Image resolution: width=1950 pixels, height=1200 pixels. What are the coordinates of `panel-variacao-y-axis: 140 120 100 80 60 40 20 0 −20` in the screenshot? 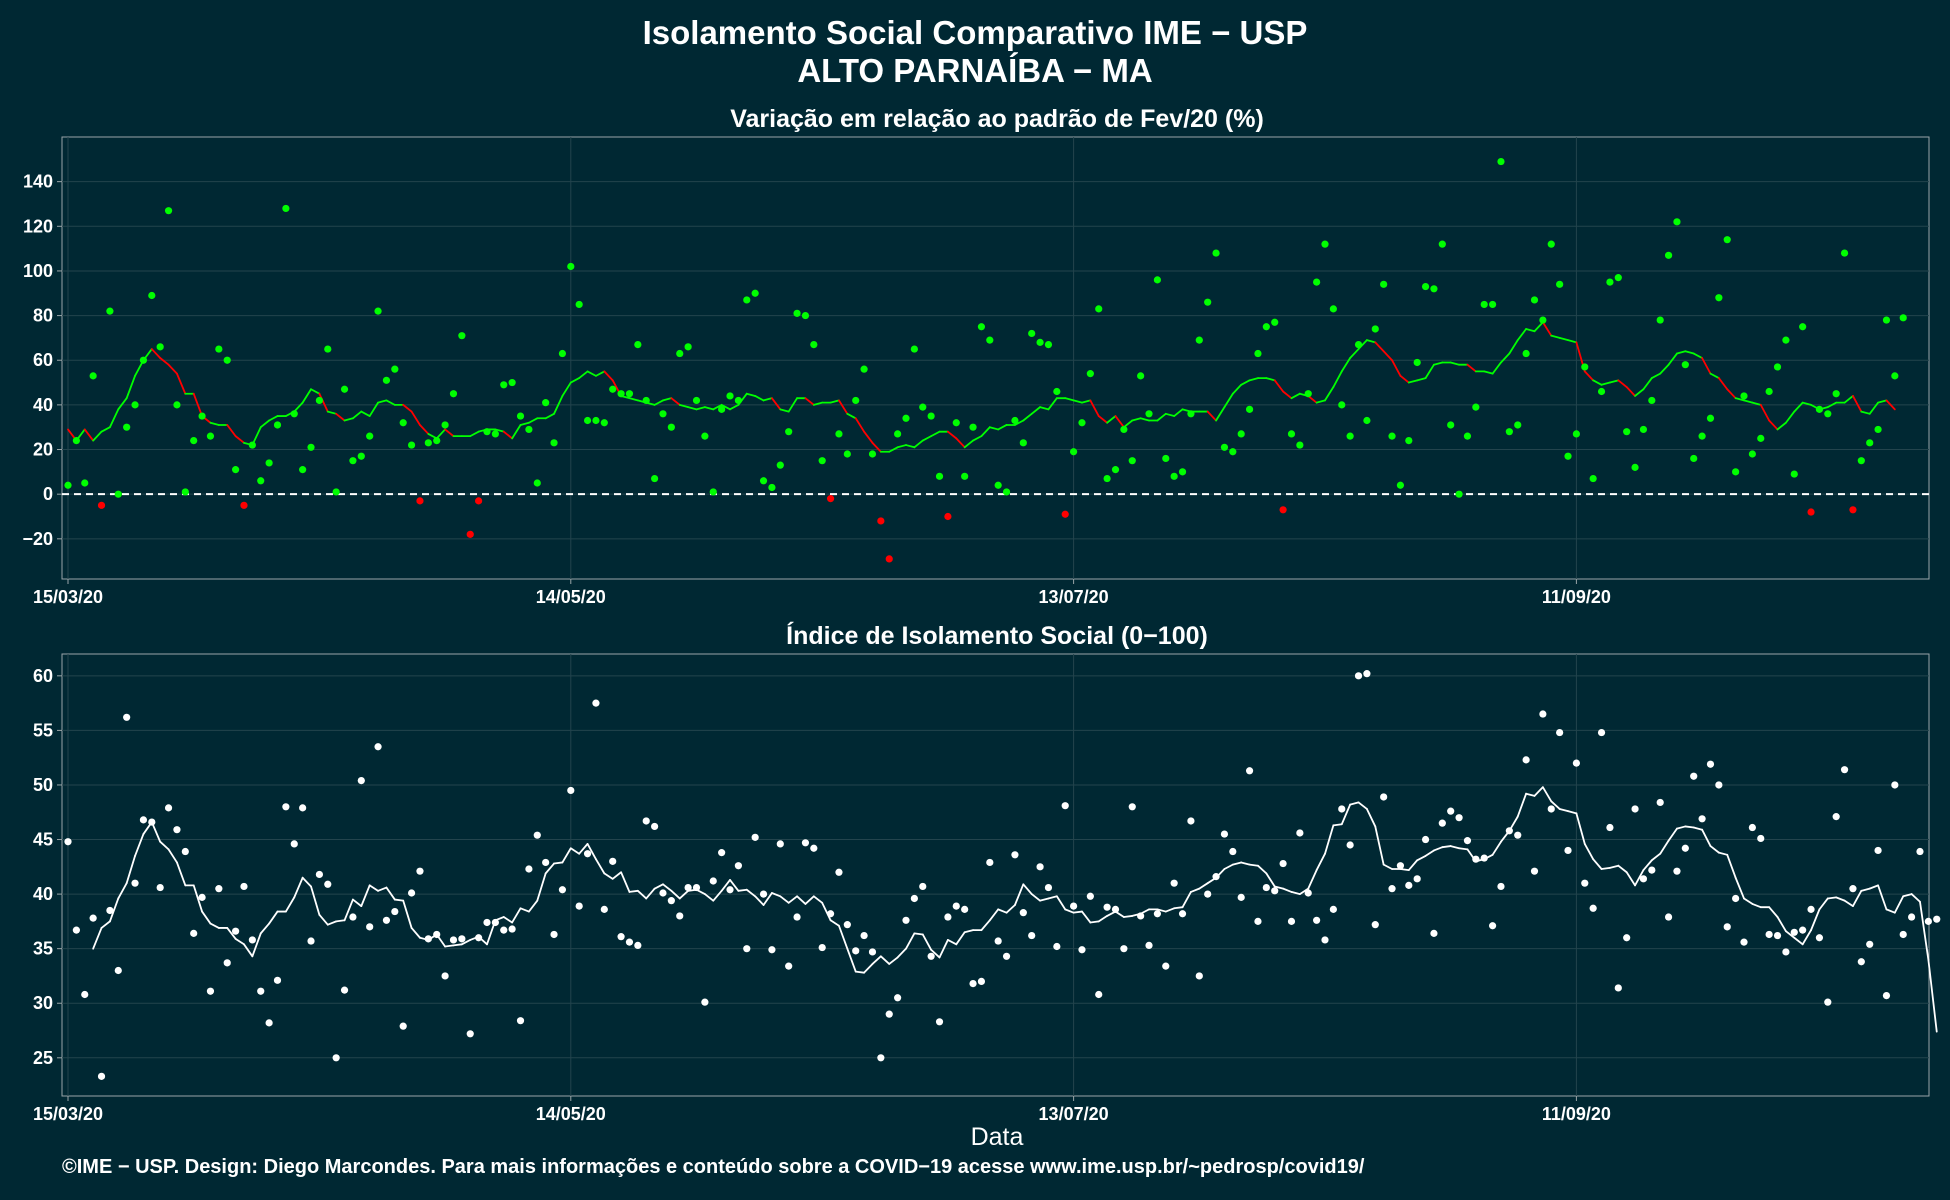 It's located at (42, 360).